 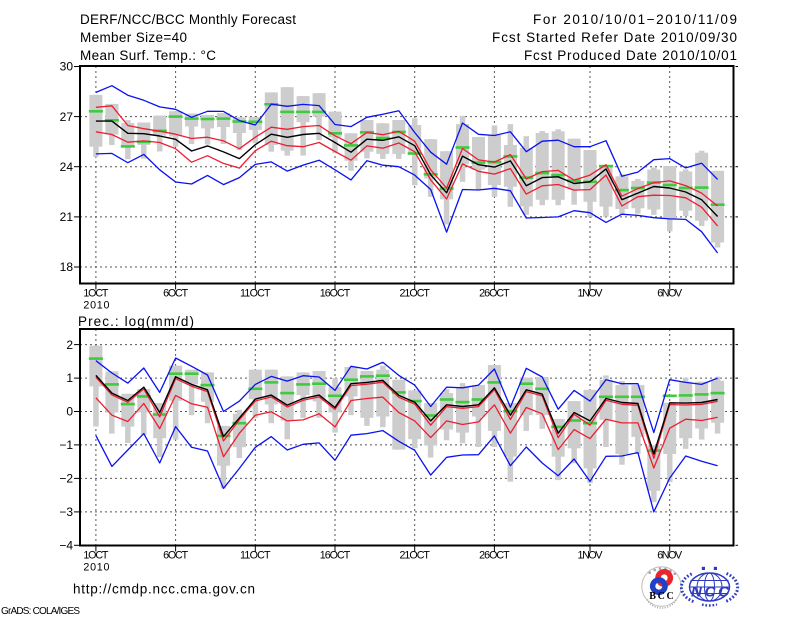 What do you see at coordinates (66, 512) in the screenshot?
I see `svg-text: −3` at bounding box center [66, 512].